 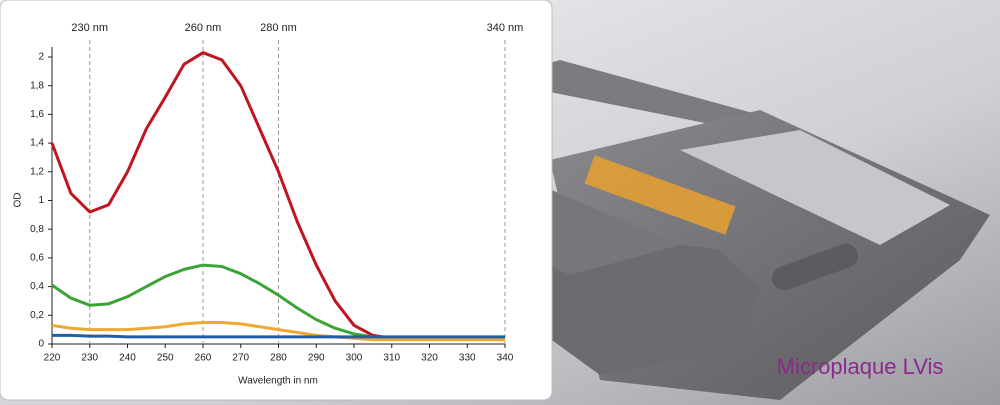 What do you see at coordinates (278, 381) in the screenshot?
I see `x-axis-label: Wavelength in nm` at bounding box center [278, 381].